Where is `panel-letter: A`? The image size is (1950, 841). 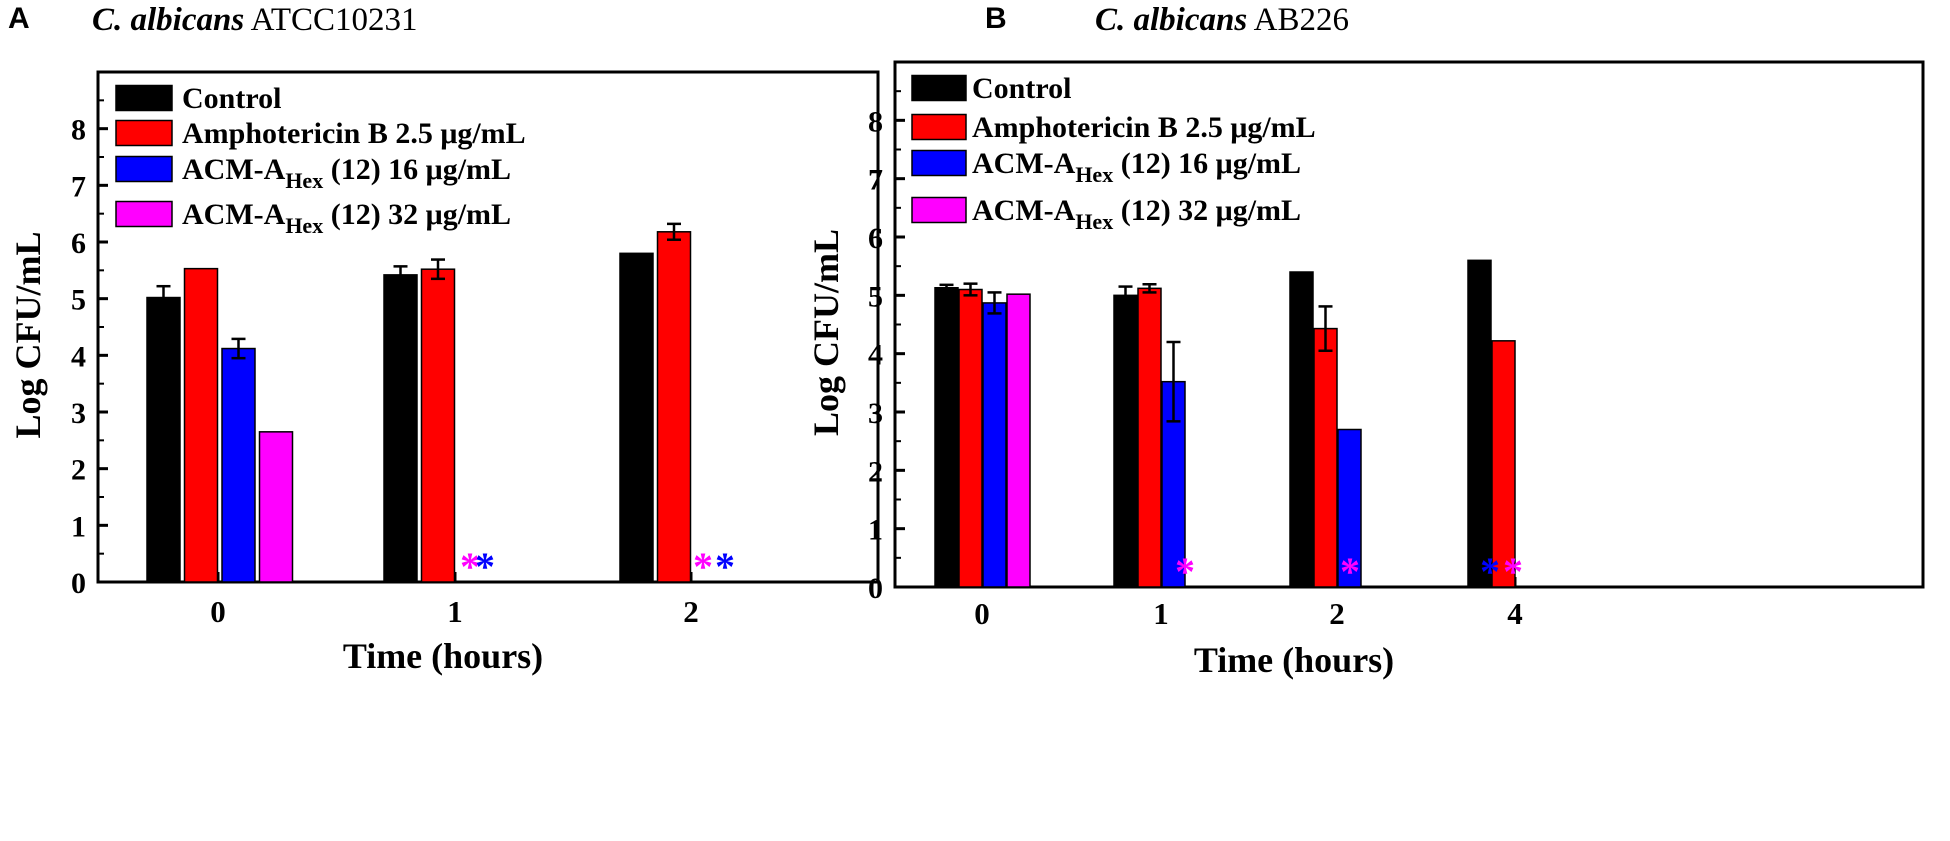 panel-letter: A is located at coordinates (19, 18).